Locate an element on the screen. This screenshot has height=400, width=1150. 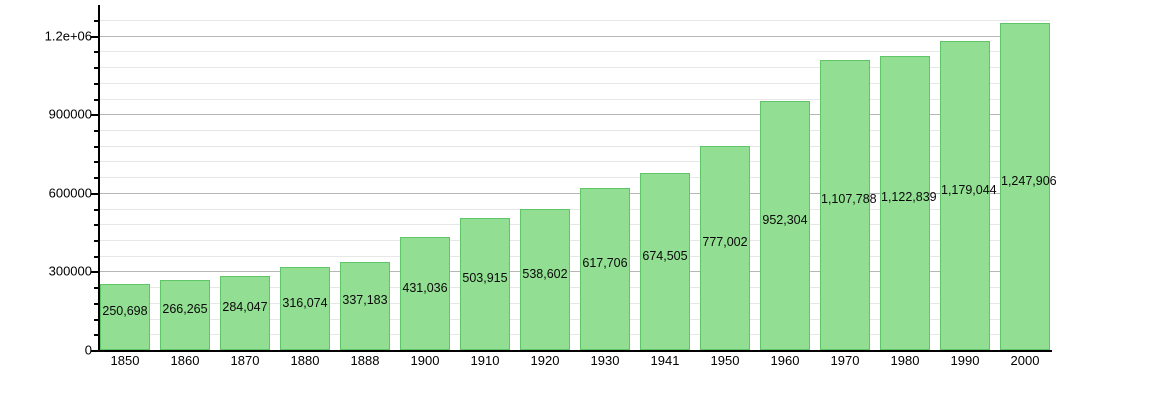
bar-value-label: 284,047 is located at coordinates (245, 307).